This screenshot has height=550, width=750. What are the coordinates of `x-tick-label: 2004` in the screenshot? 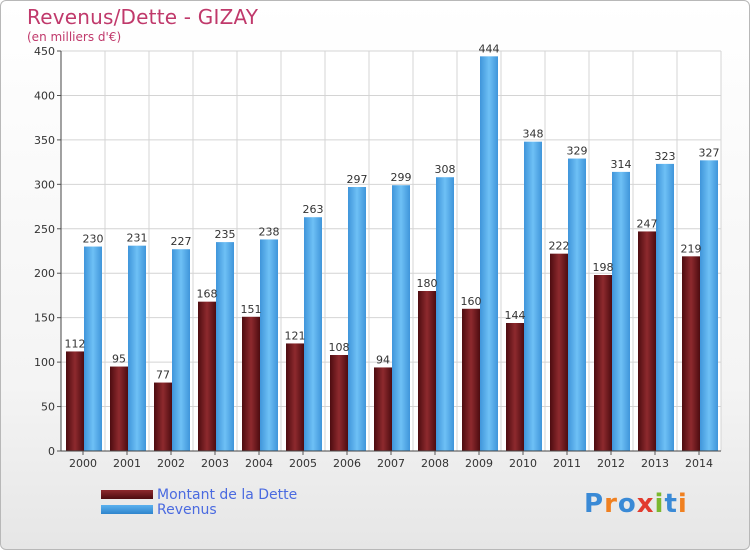 It's located at (259, 463).